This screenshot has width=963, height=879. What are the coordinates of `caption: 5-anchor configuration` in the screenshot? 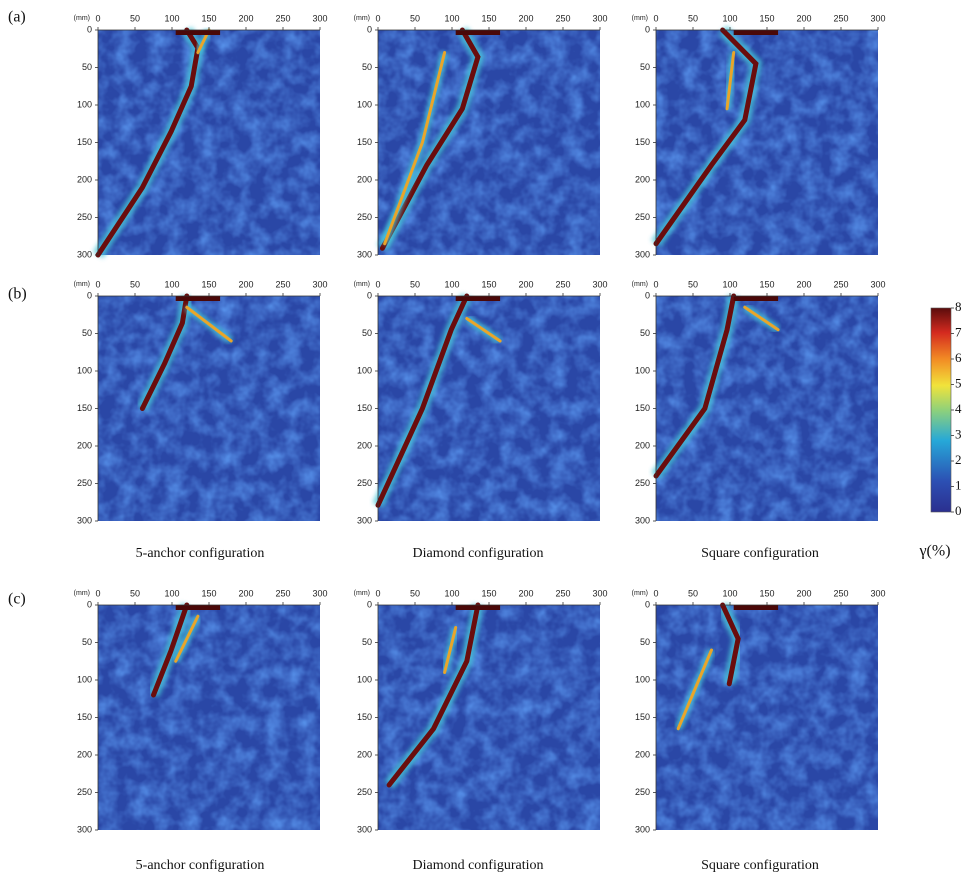 It's located at (200, 553).